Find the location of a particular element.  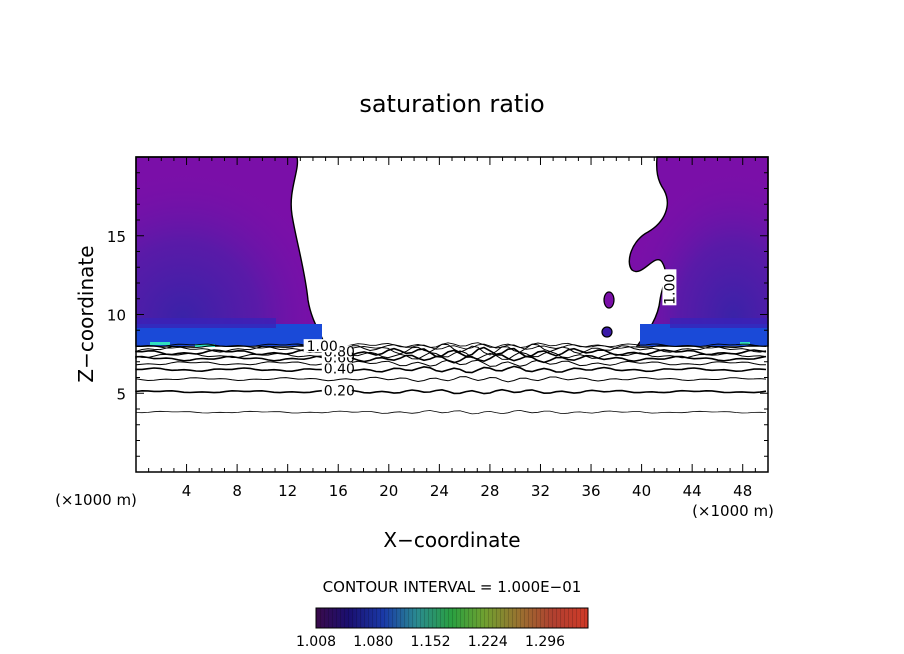

left-base-band-upper is located at coordinates (206, 323).